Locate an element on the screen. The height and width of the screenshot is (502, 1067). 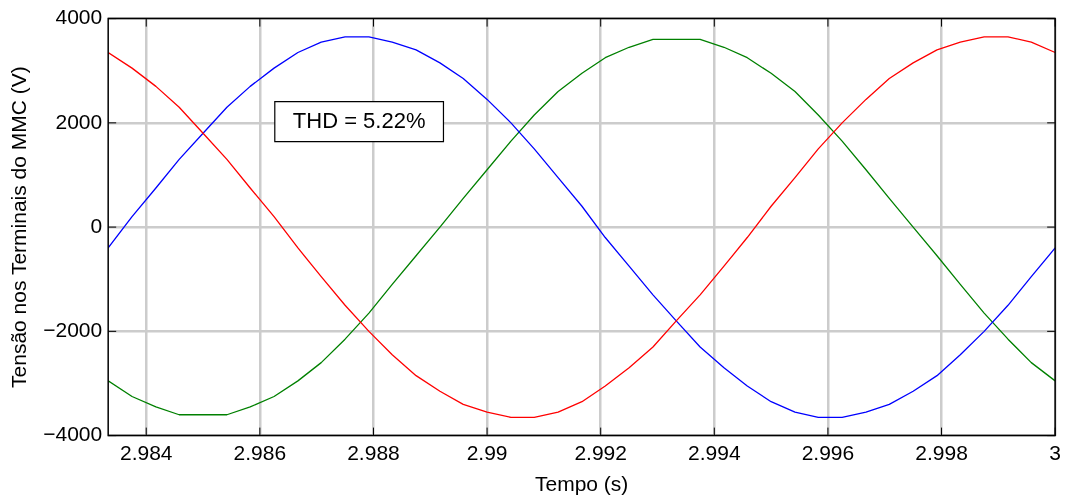
y-tick-label: −2000 is located at coordinates (73, 330).